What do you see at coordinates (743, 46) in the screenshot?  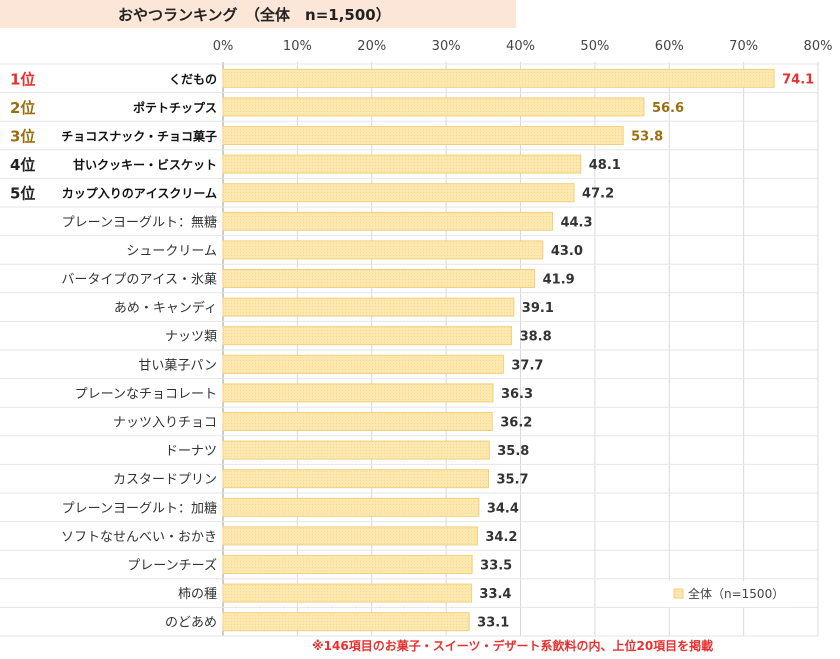 I see `x-tick-label: 70%` at bounding box center [743, 46].